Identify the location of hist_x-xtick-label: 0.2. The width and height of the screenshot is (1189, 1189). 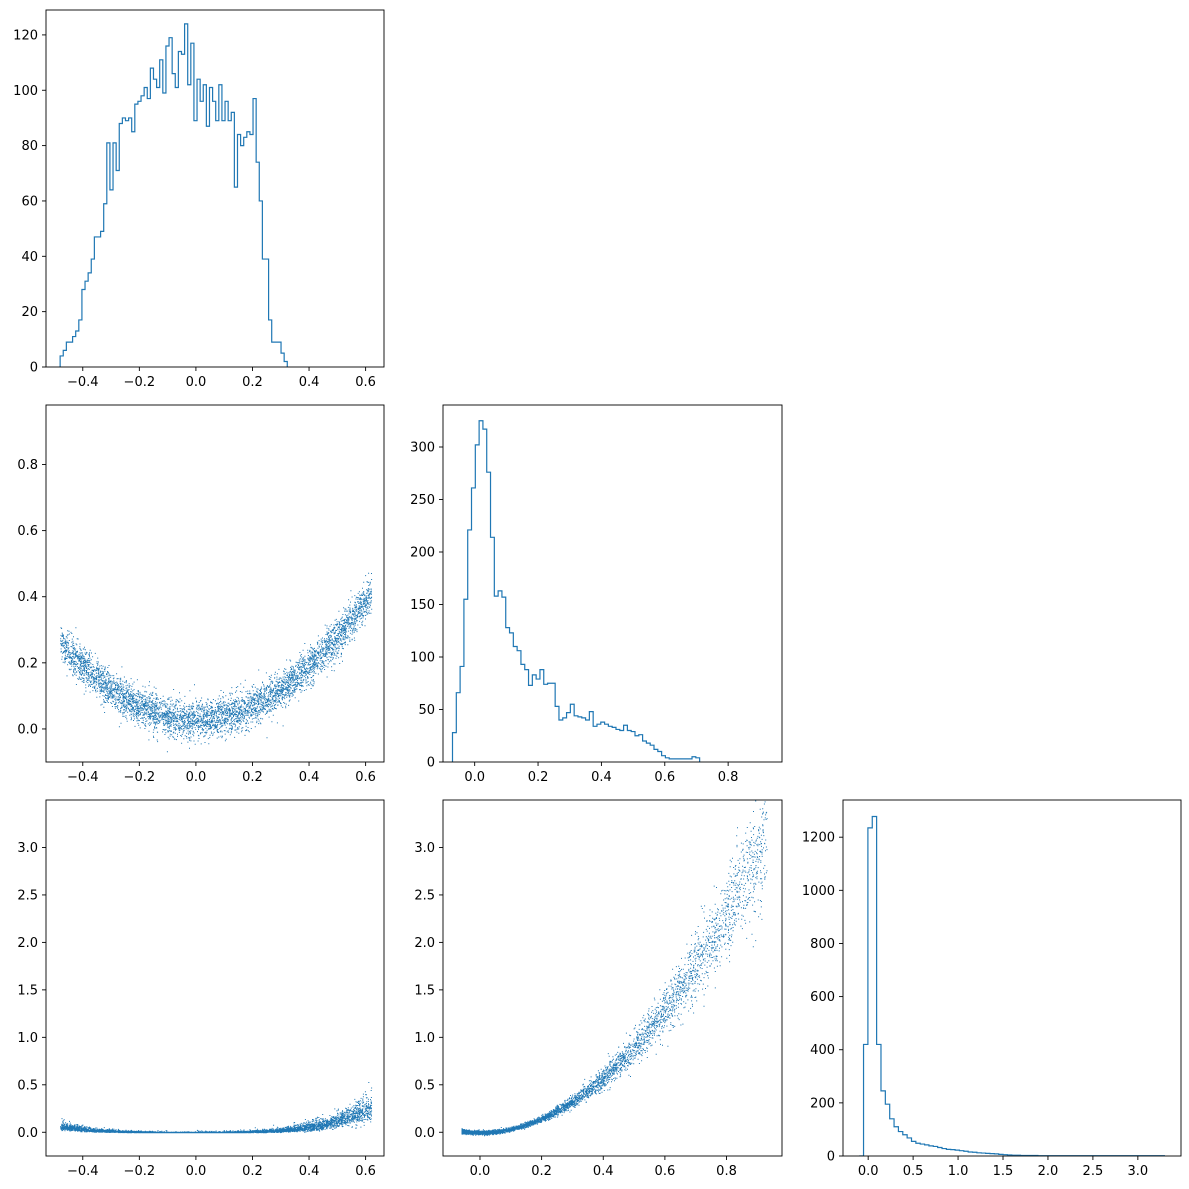
(252, 382).